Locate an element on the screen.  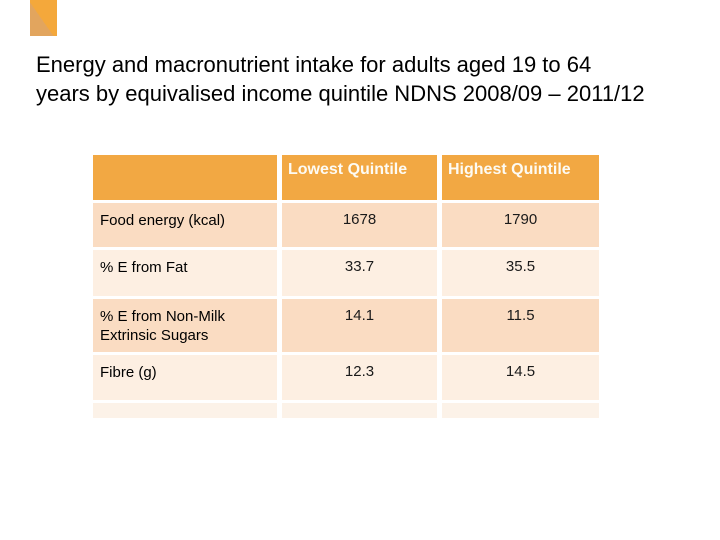
corner-accent-shape is located at coordinates (43, 18).